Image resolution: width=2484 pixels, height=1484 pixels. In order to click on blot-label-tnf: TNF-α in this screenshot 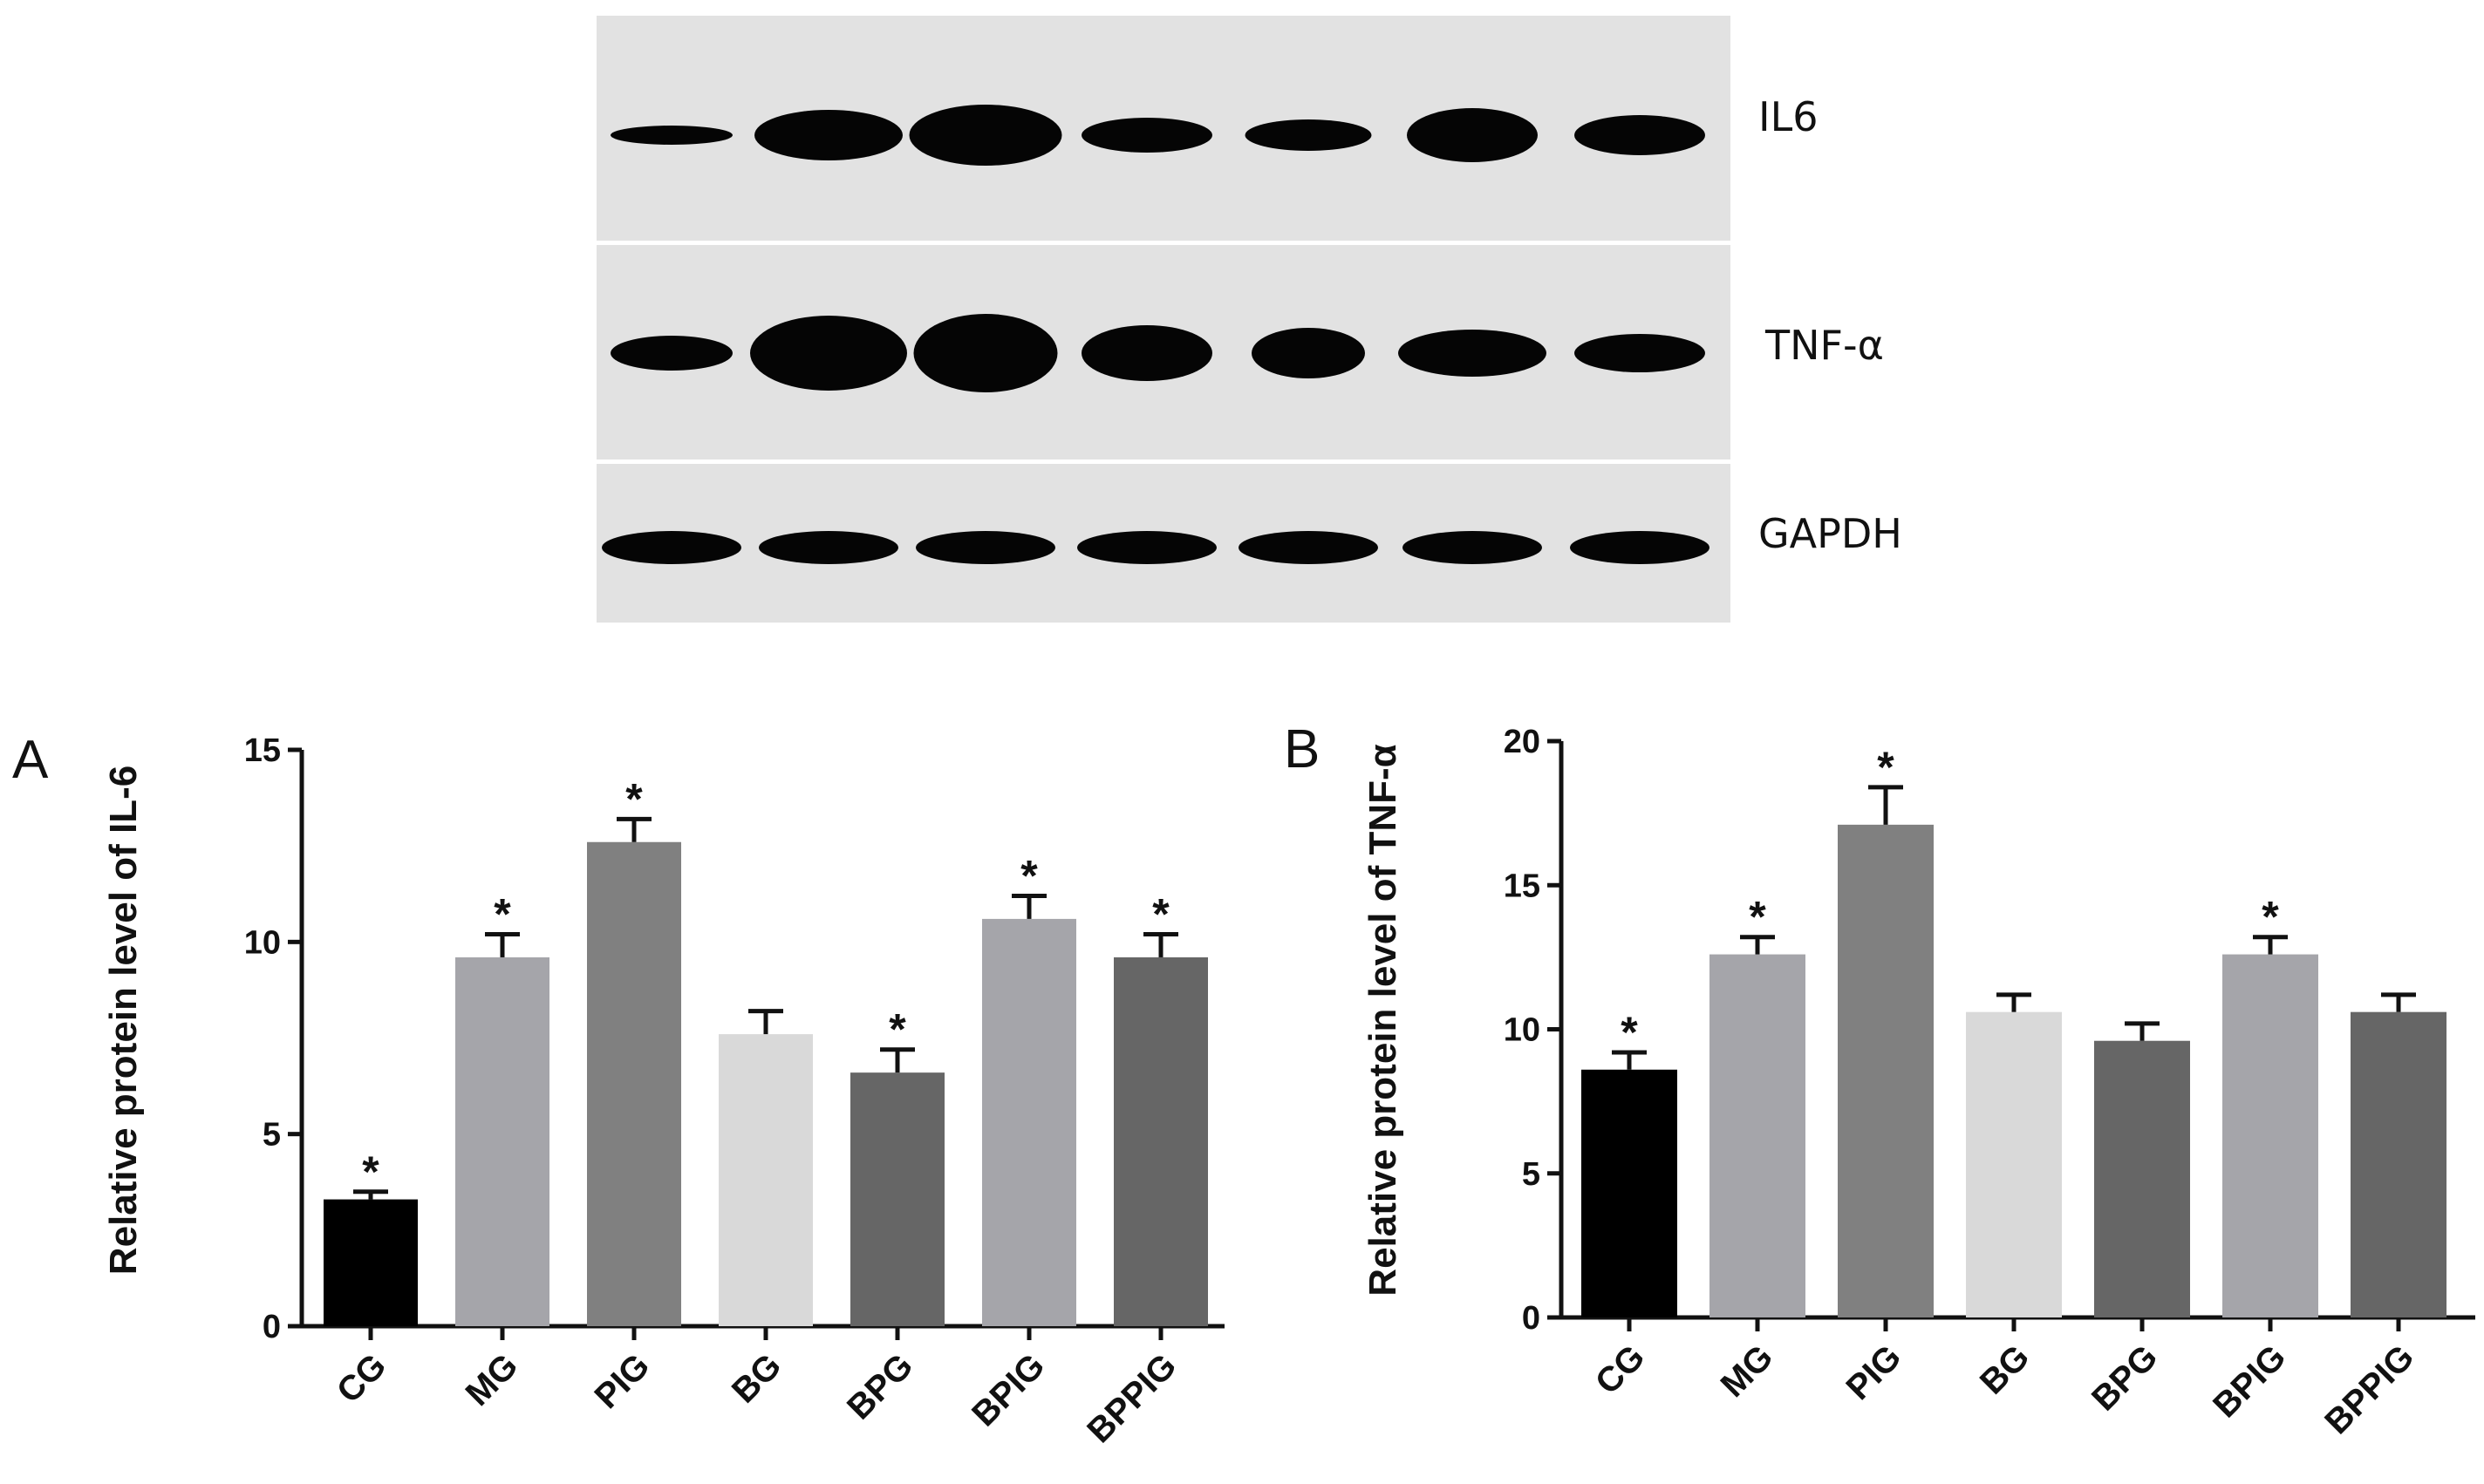, I will do `click(1824, 345)`.